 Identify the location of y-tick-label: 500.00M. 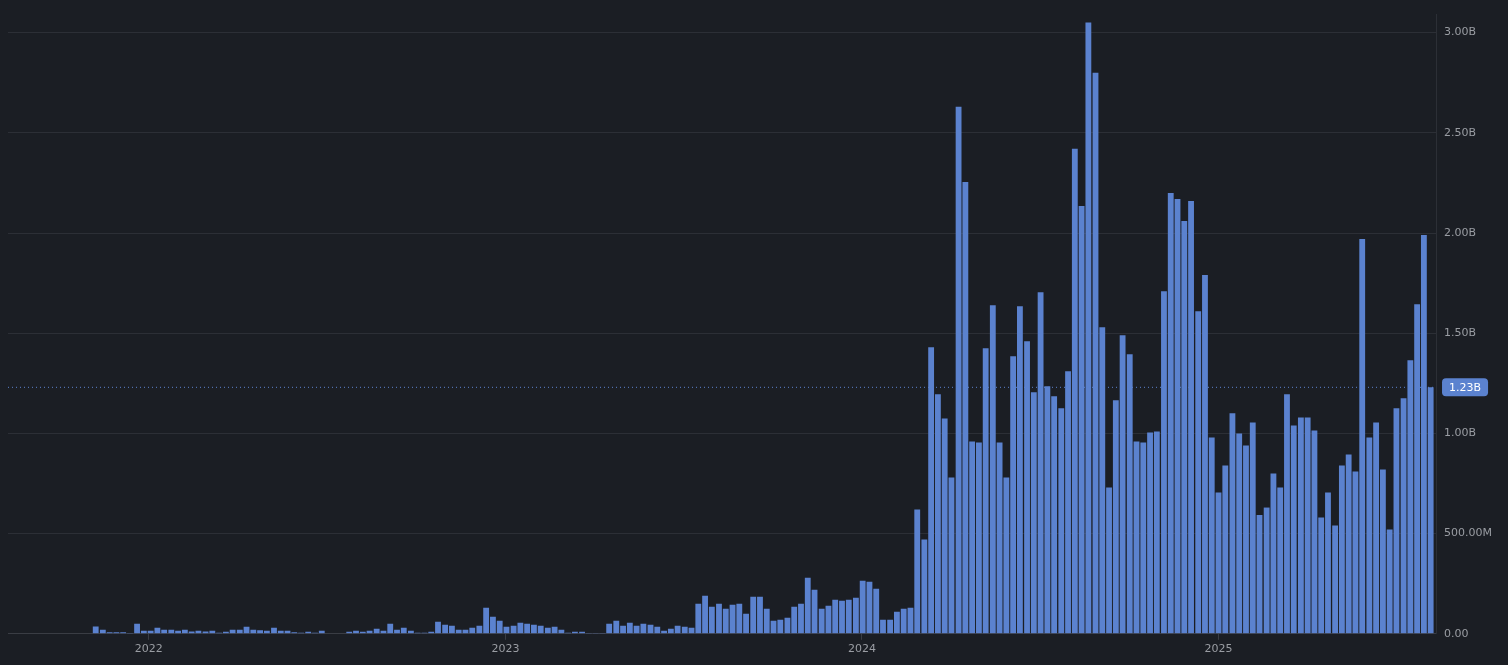
(1468, 533).